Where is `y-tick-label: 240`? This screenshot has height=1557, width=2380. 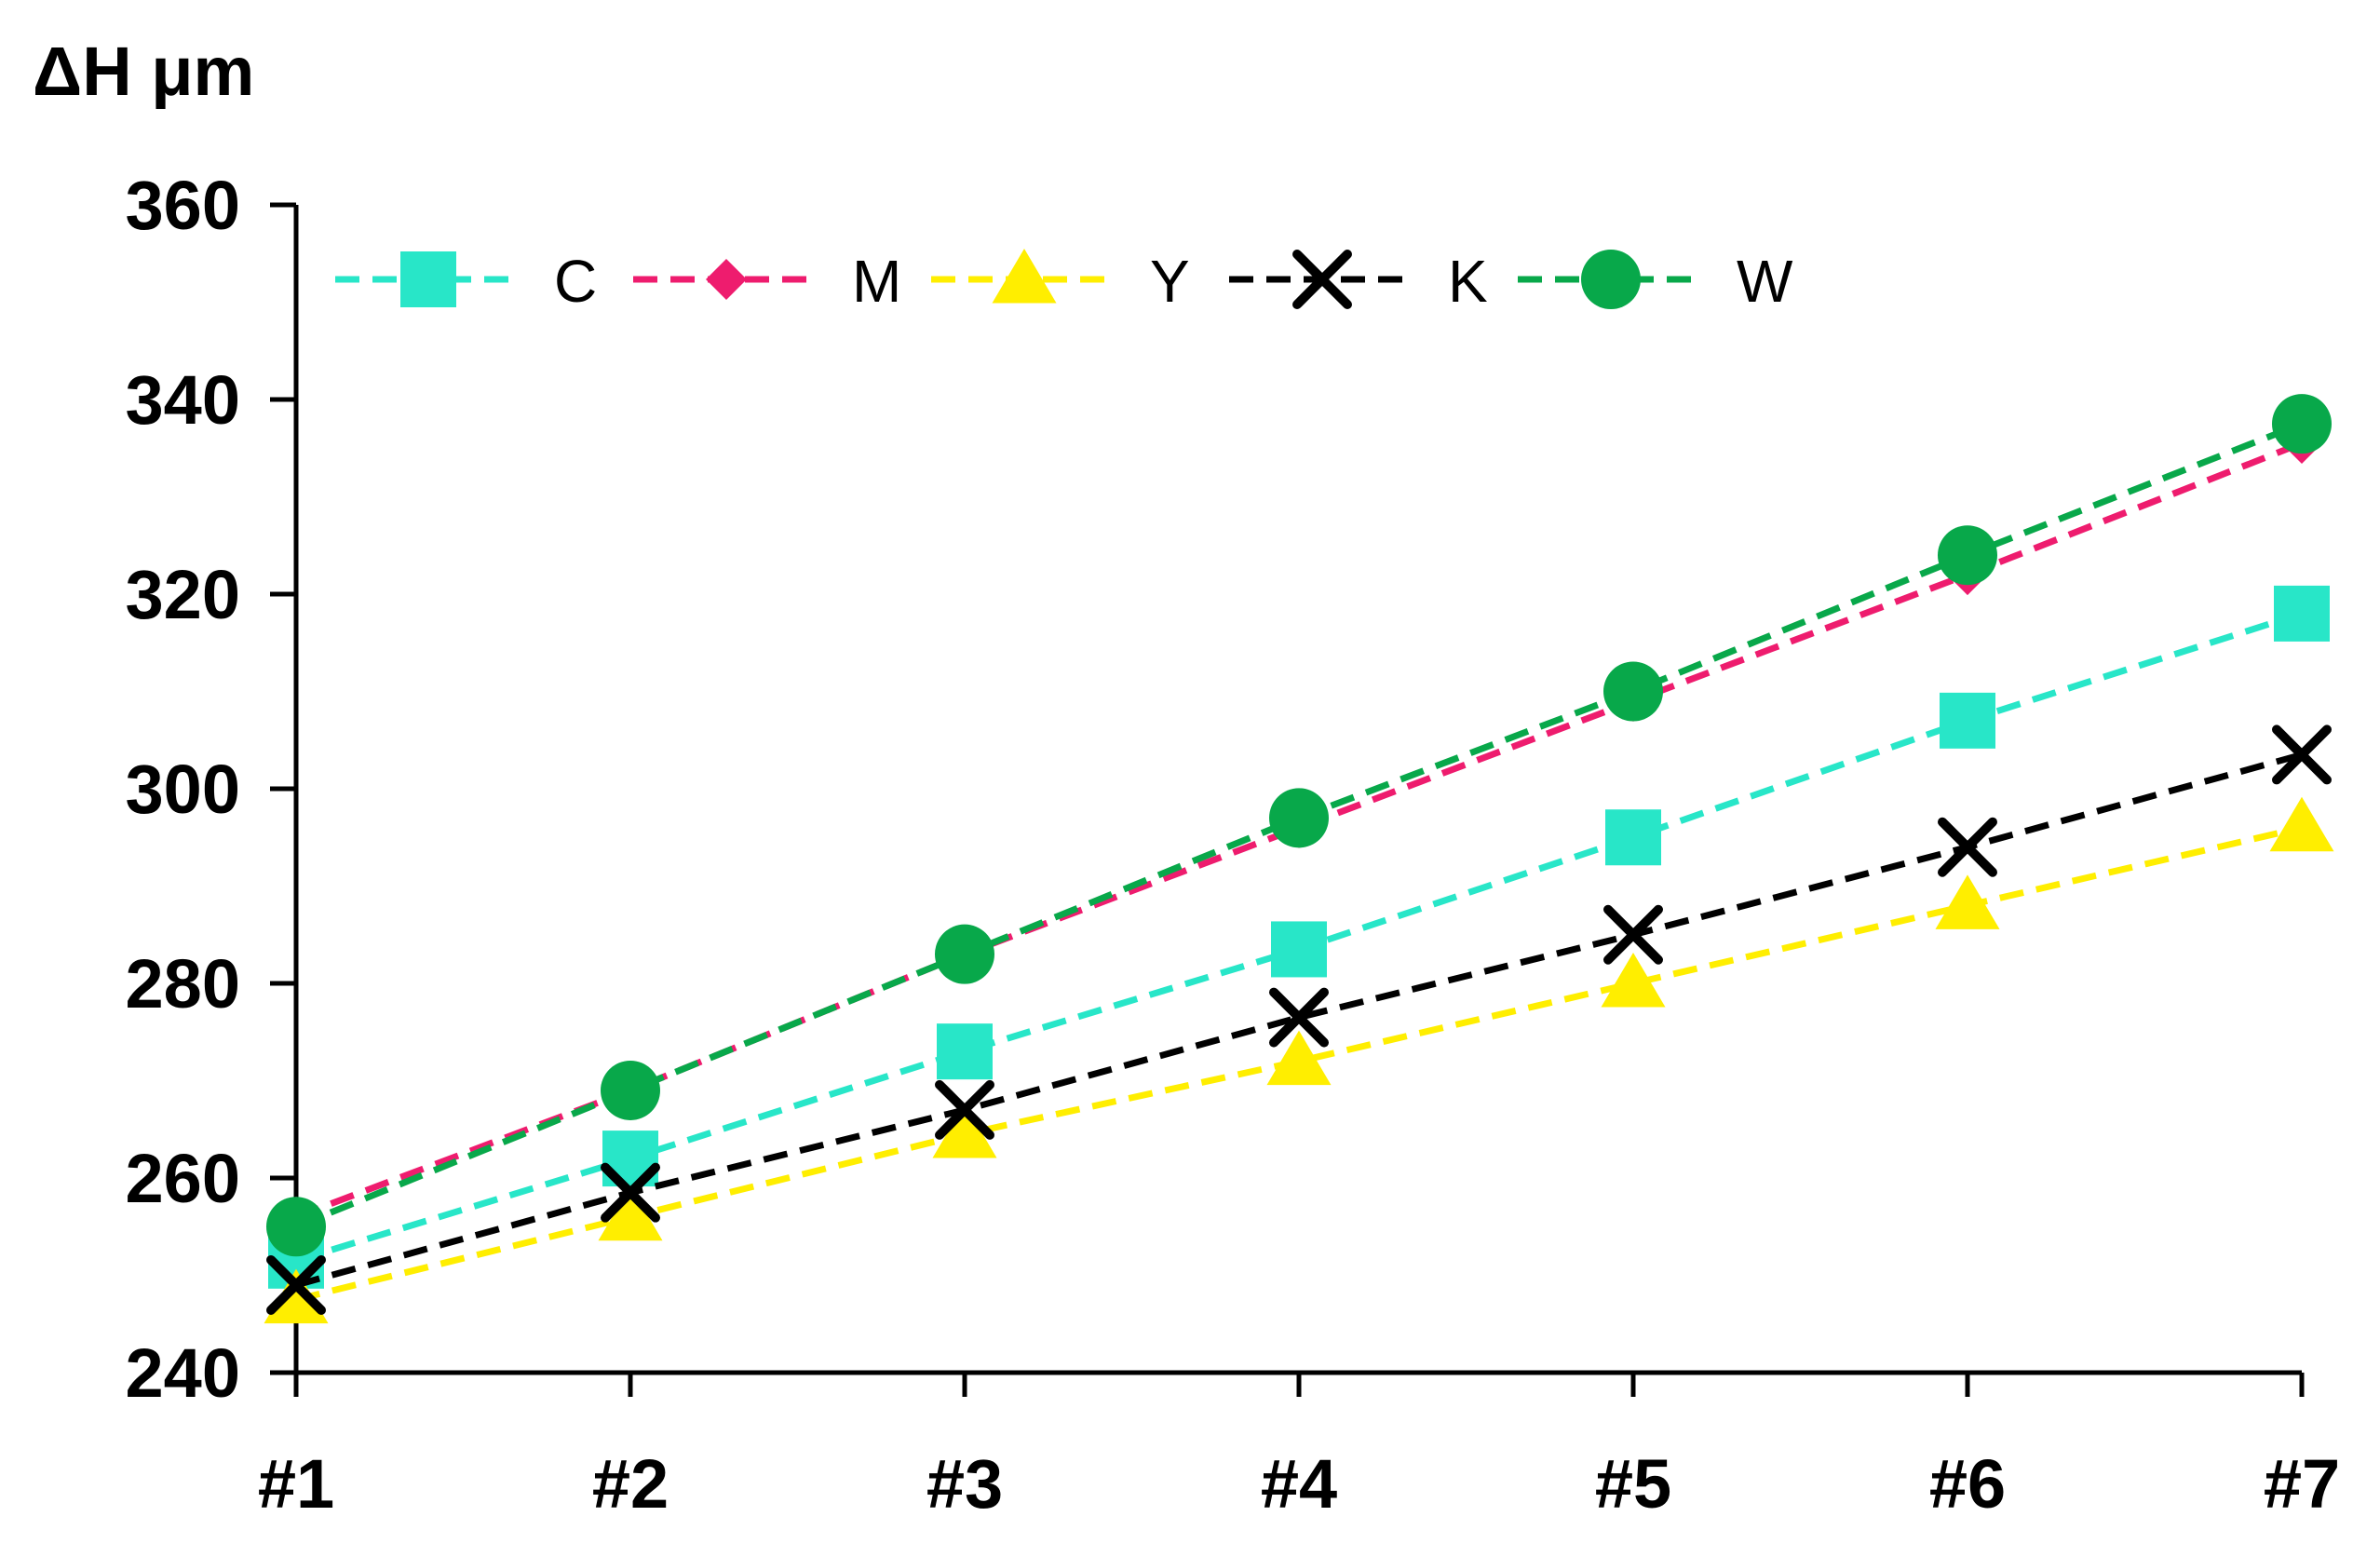 y-tick-label: 240 is located at coordinates (183, 1373).